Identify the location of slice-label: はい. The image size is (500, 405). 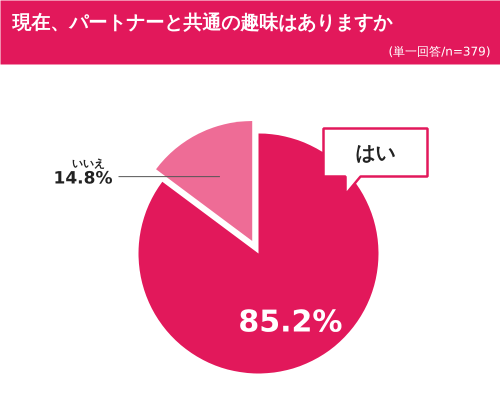
(376, 152).